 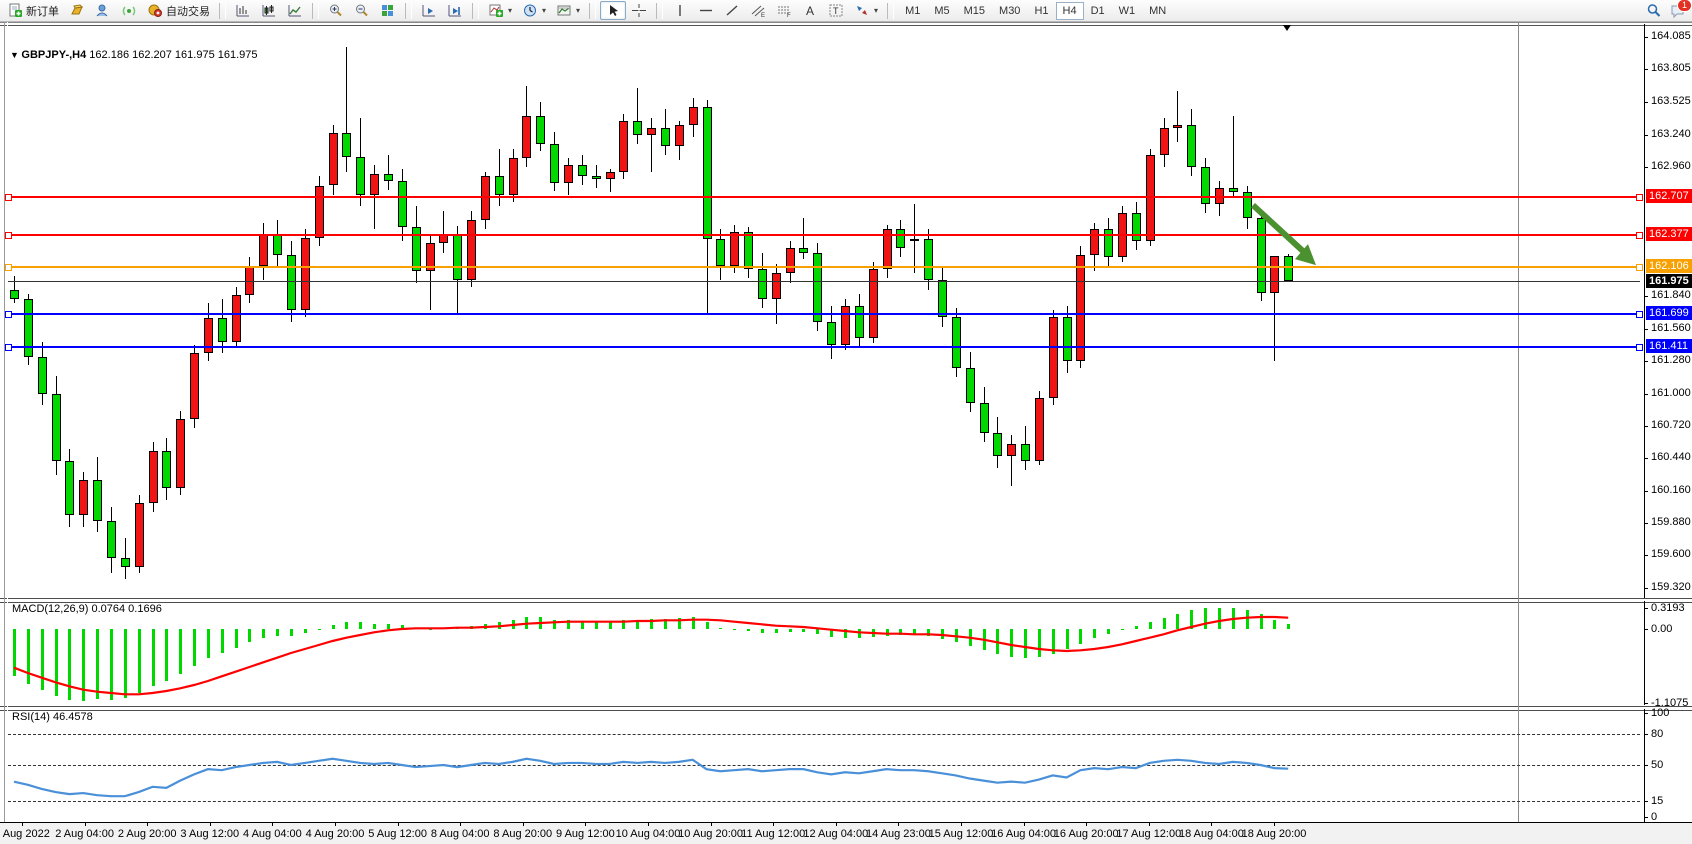 I want to click on zoom-in-icon, so click(x=336, y=10).